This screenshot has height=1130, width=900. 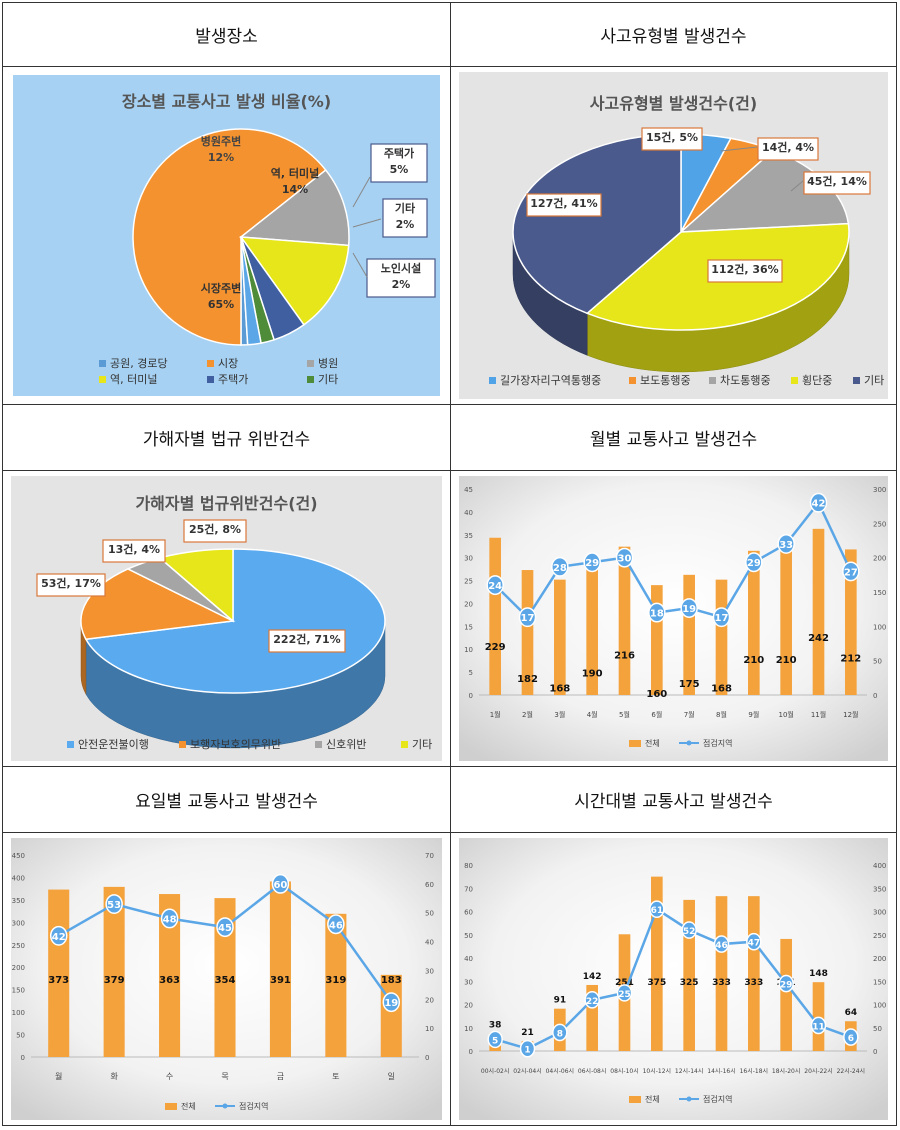 I want to click on x-tick-label: 11월, so click(x=818, y=714).